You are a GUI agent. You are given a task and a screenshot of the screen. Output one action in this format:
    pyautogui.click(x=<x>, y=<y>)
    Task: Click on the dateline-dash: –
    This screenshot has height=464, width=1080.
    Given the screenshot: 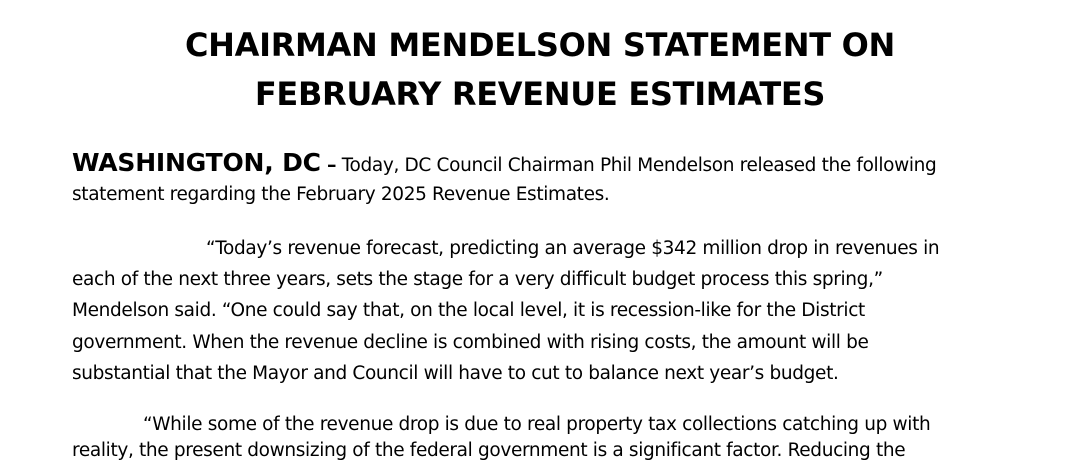 What is the action you would take?
    pyautogui.click(x=328, y=165)
    